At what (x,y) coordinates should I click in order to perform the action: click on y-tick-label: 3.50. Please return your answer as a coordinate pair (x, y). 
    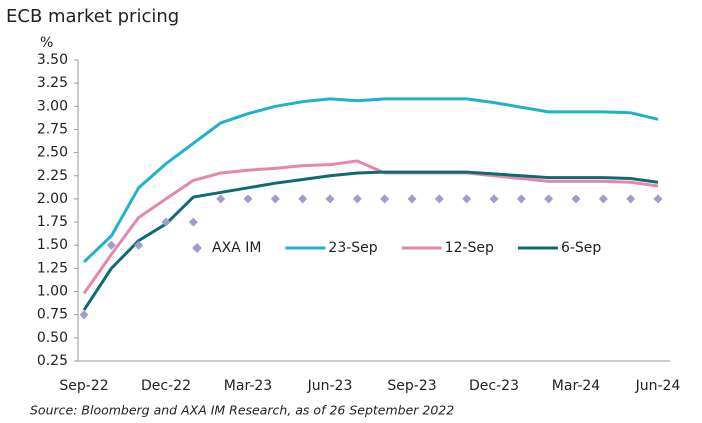
    Looking at the image, I should click on (52, 60).